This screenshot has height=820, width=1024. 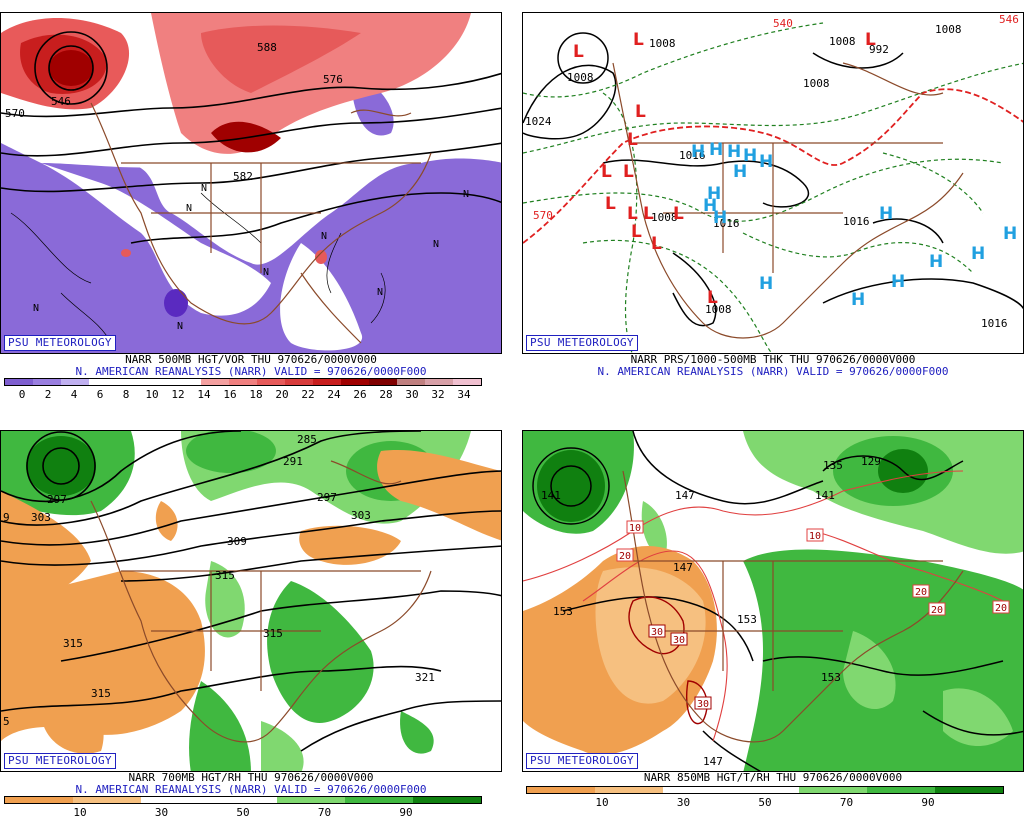 What do you see at coordinates (765, 802) in the screenshot?
I see `colorbar-tick-label: 50` at bounding box center [765, 802].